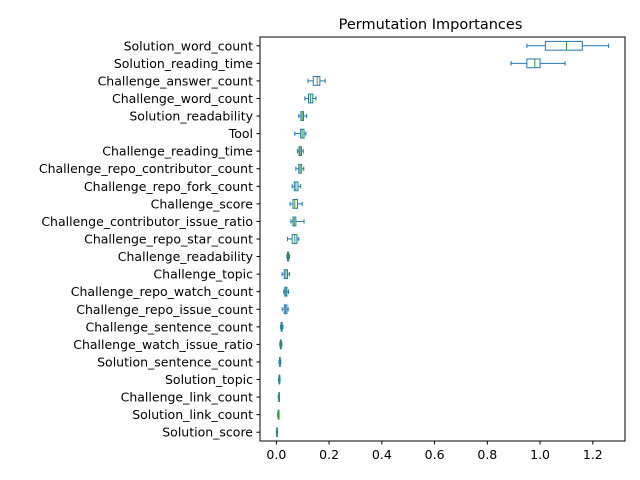 The image size is (640, 480). What do you see at coordinates (182, 98) in the screenshot?
I see `y-tick-label: Challenge_word_count` at bounding box center [182, 98].